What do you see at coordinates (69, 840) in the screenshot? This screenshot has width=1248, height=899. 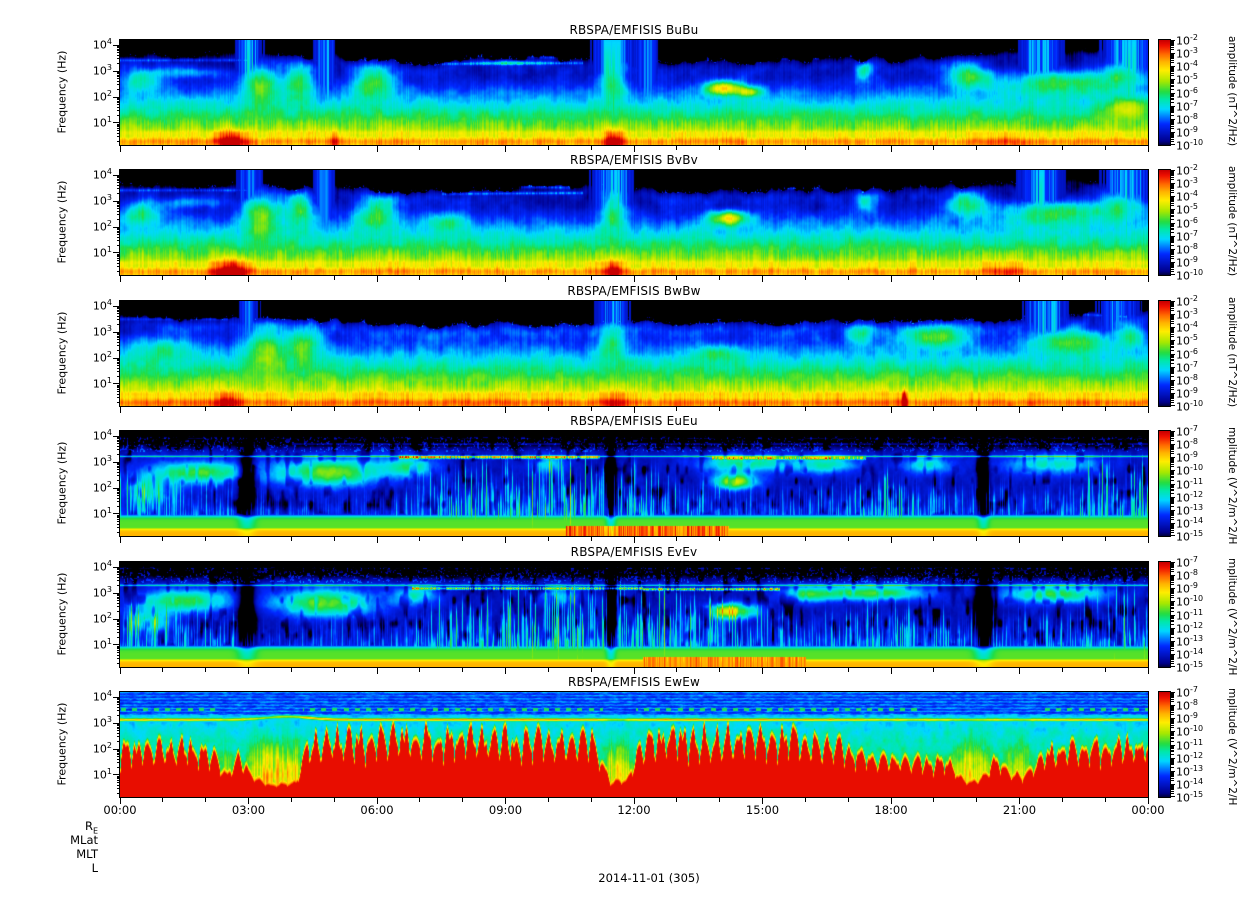 I see `orbit-row-label-MLat: MLat` at bounding box center [69, 840].